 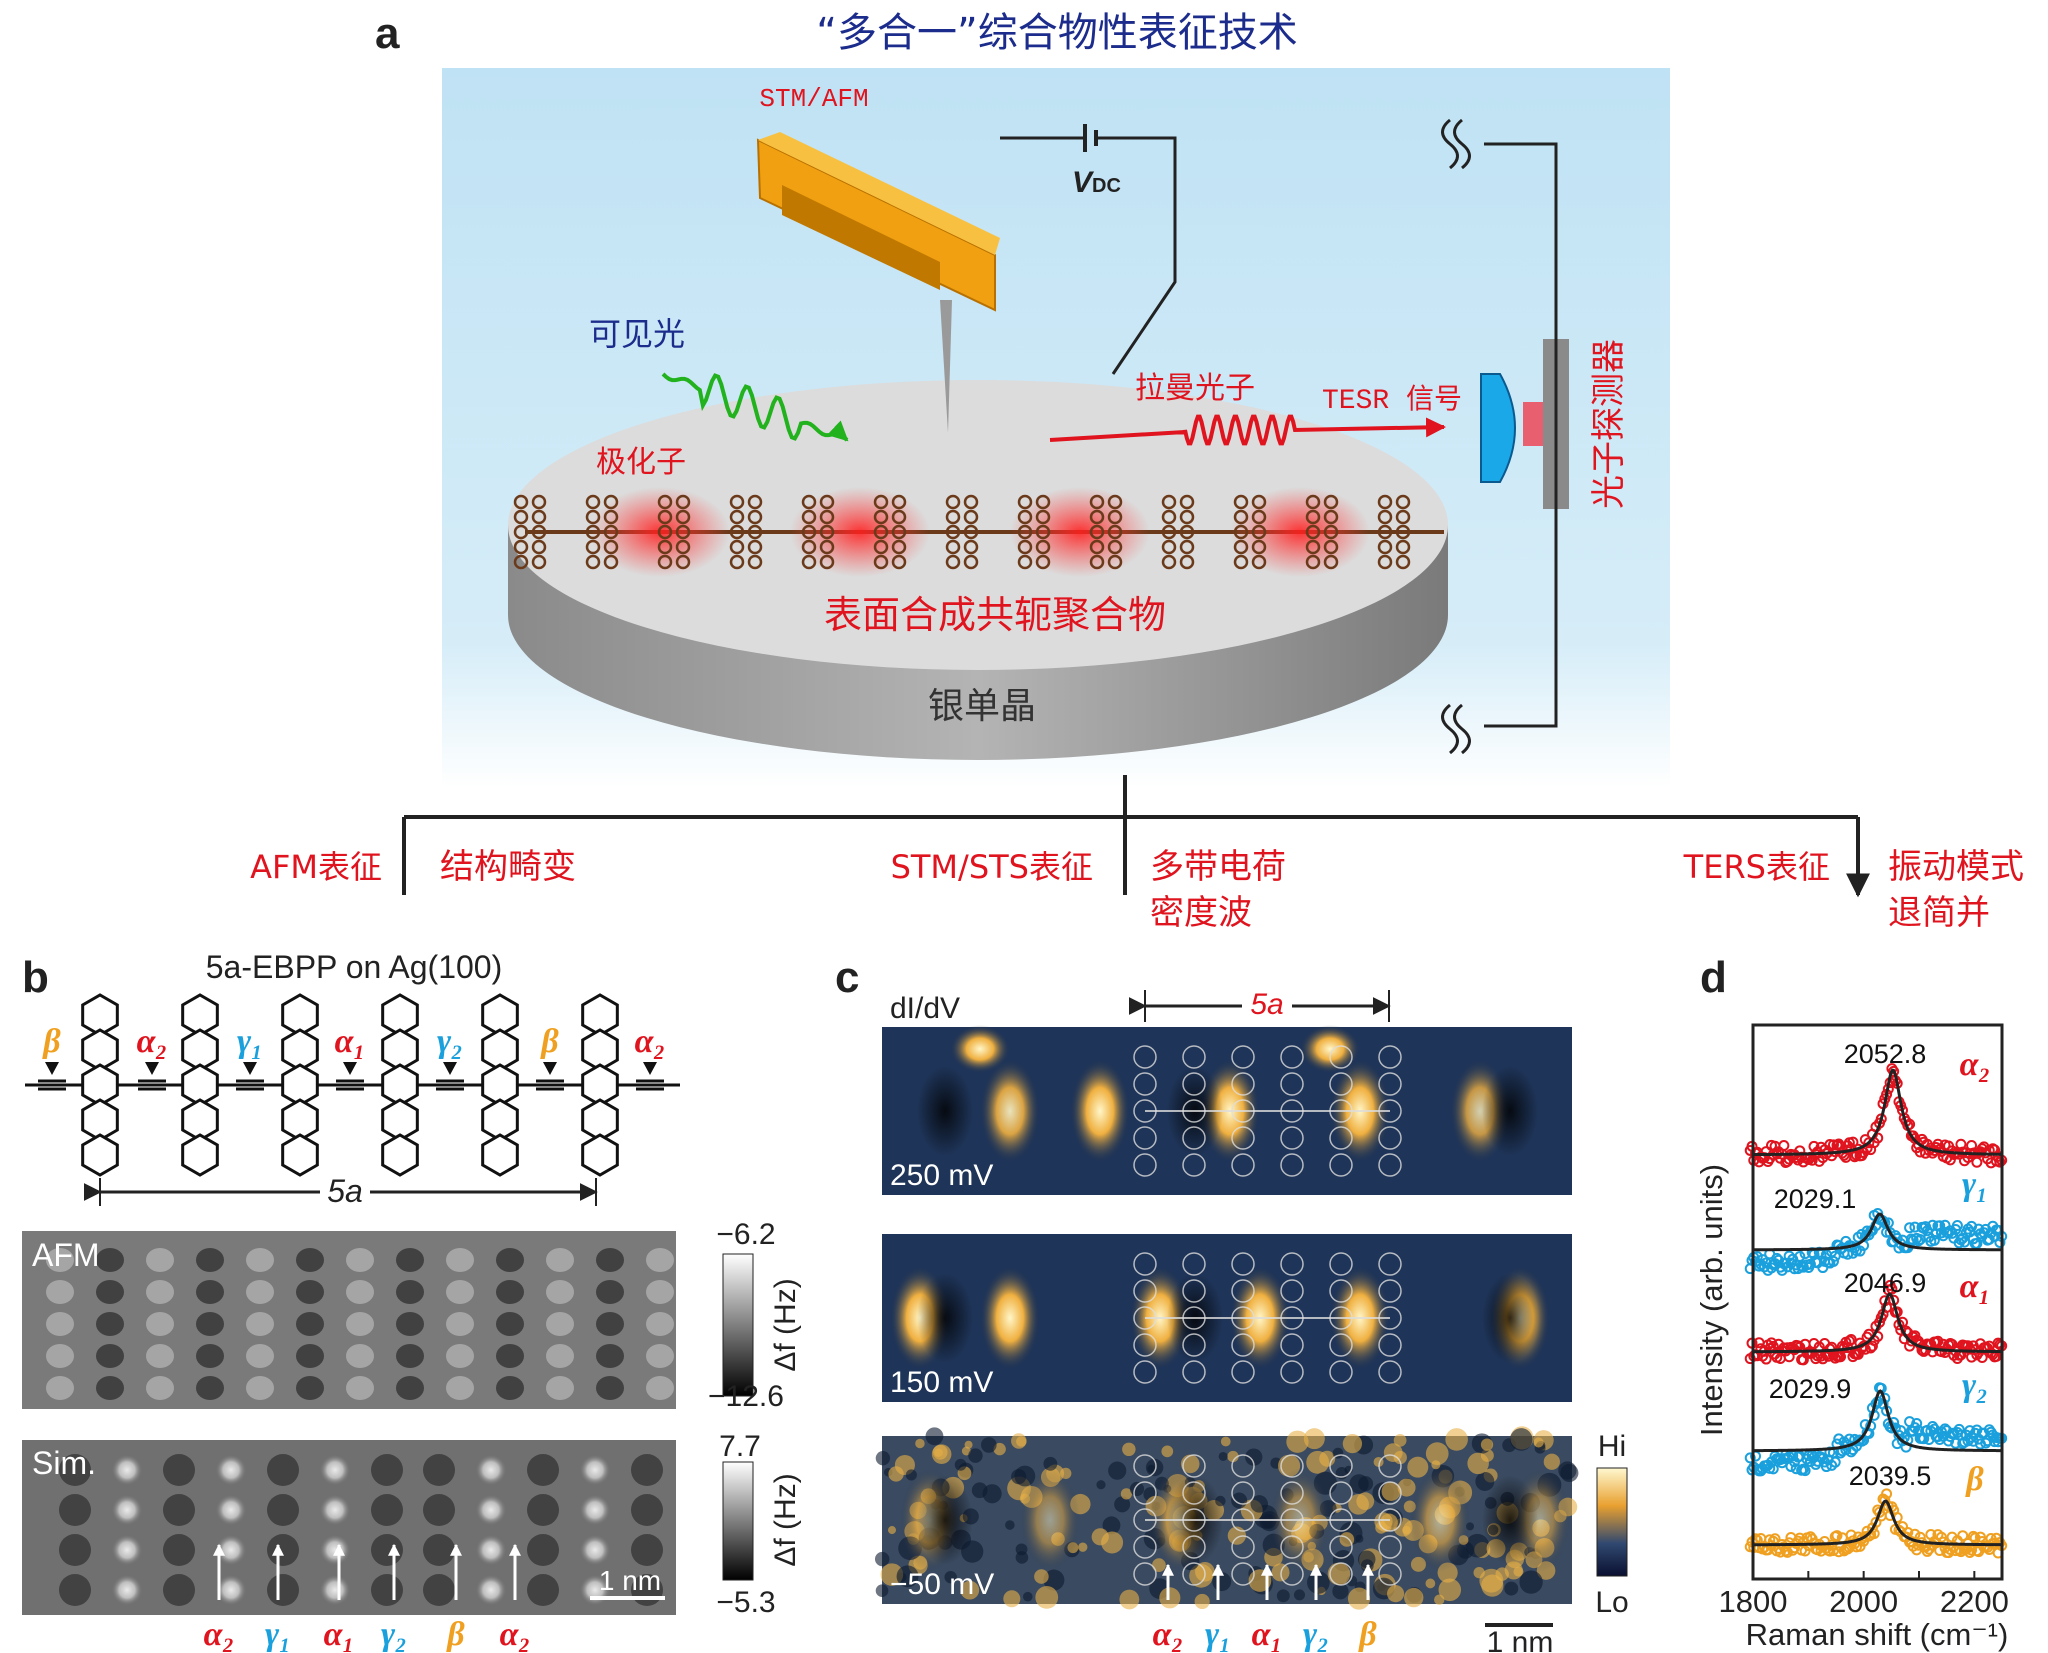 I want to click on peak-label: 2039.5, so click(x=1890, y=1476).